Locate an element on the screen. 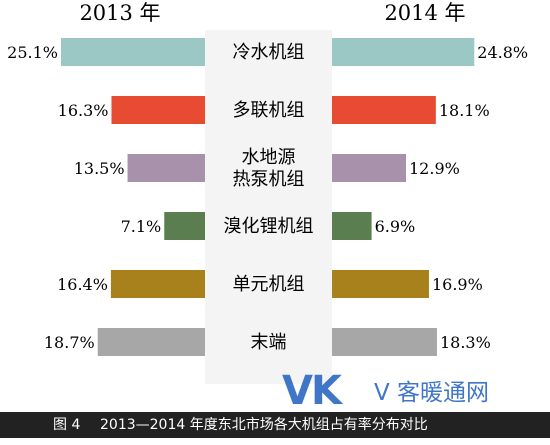  value-label-2013-3: 7.1% is located at coordinates (141, 226).